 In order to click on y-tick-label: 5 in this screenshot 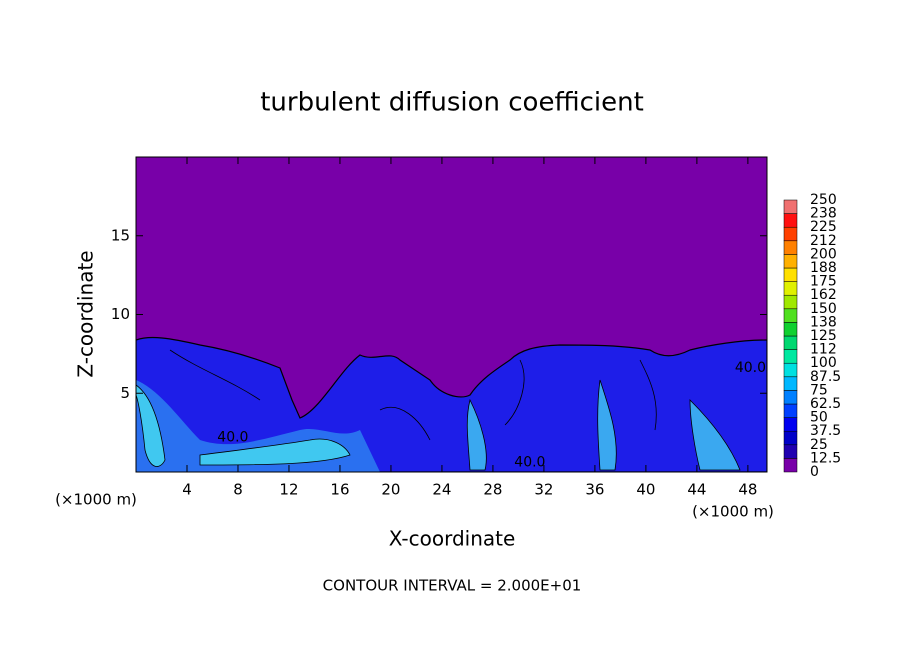, I will do `click(125, 393)`.